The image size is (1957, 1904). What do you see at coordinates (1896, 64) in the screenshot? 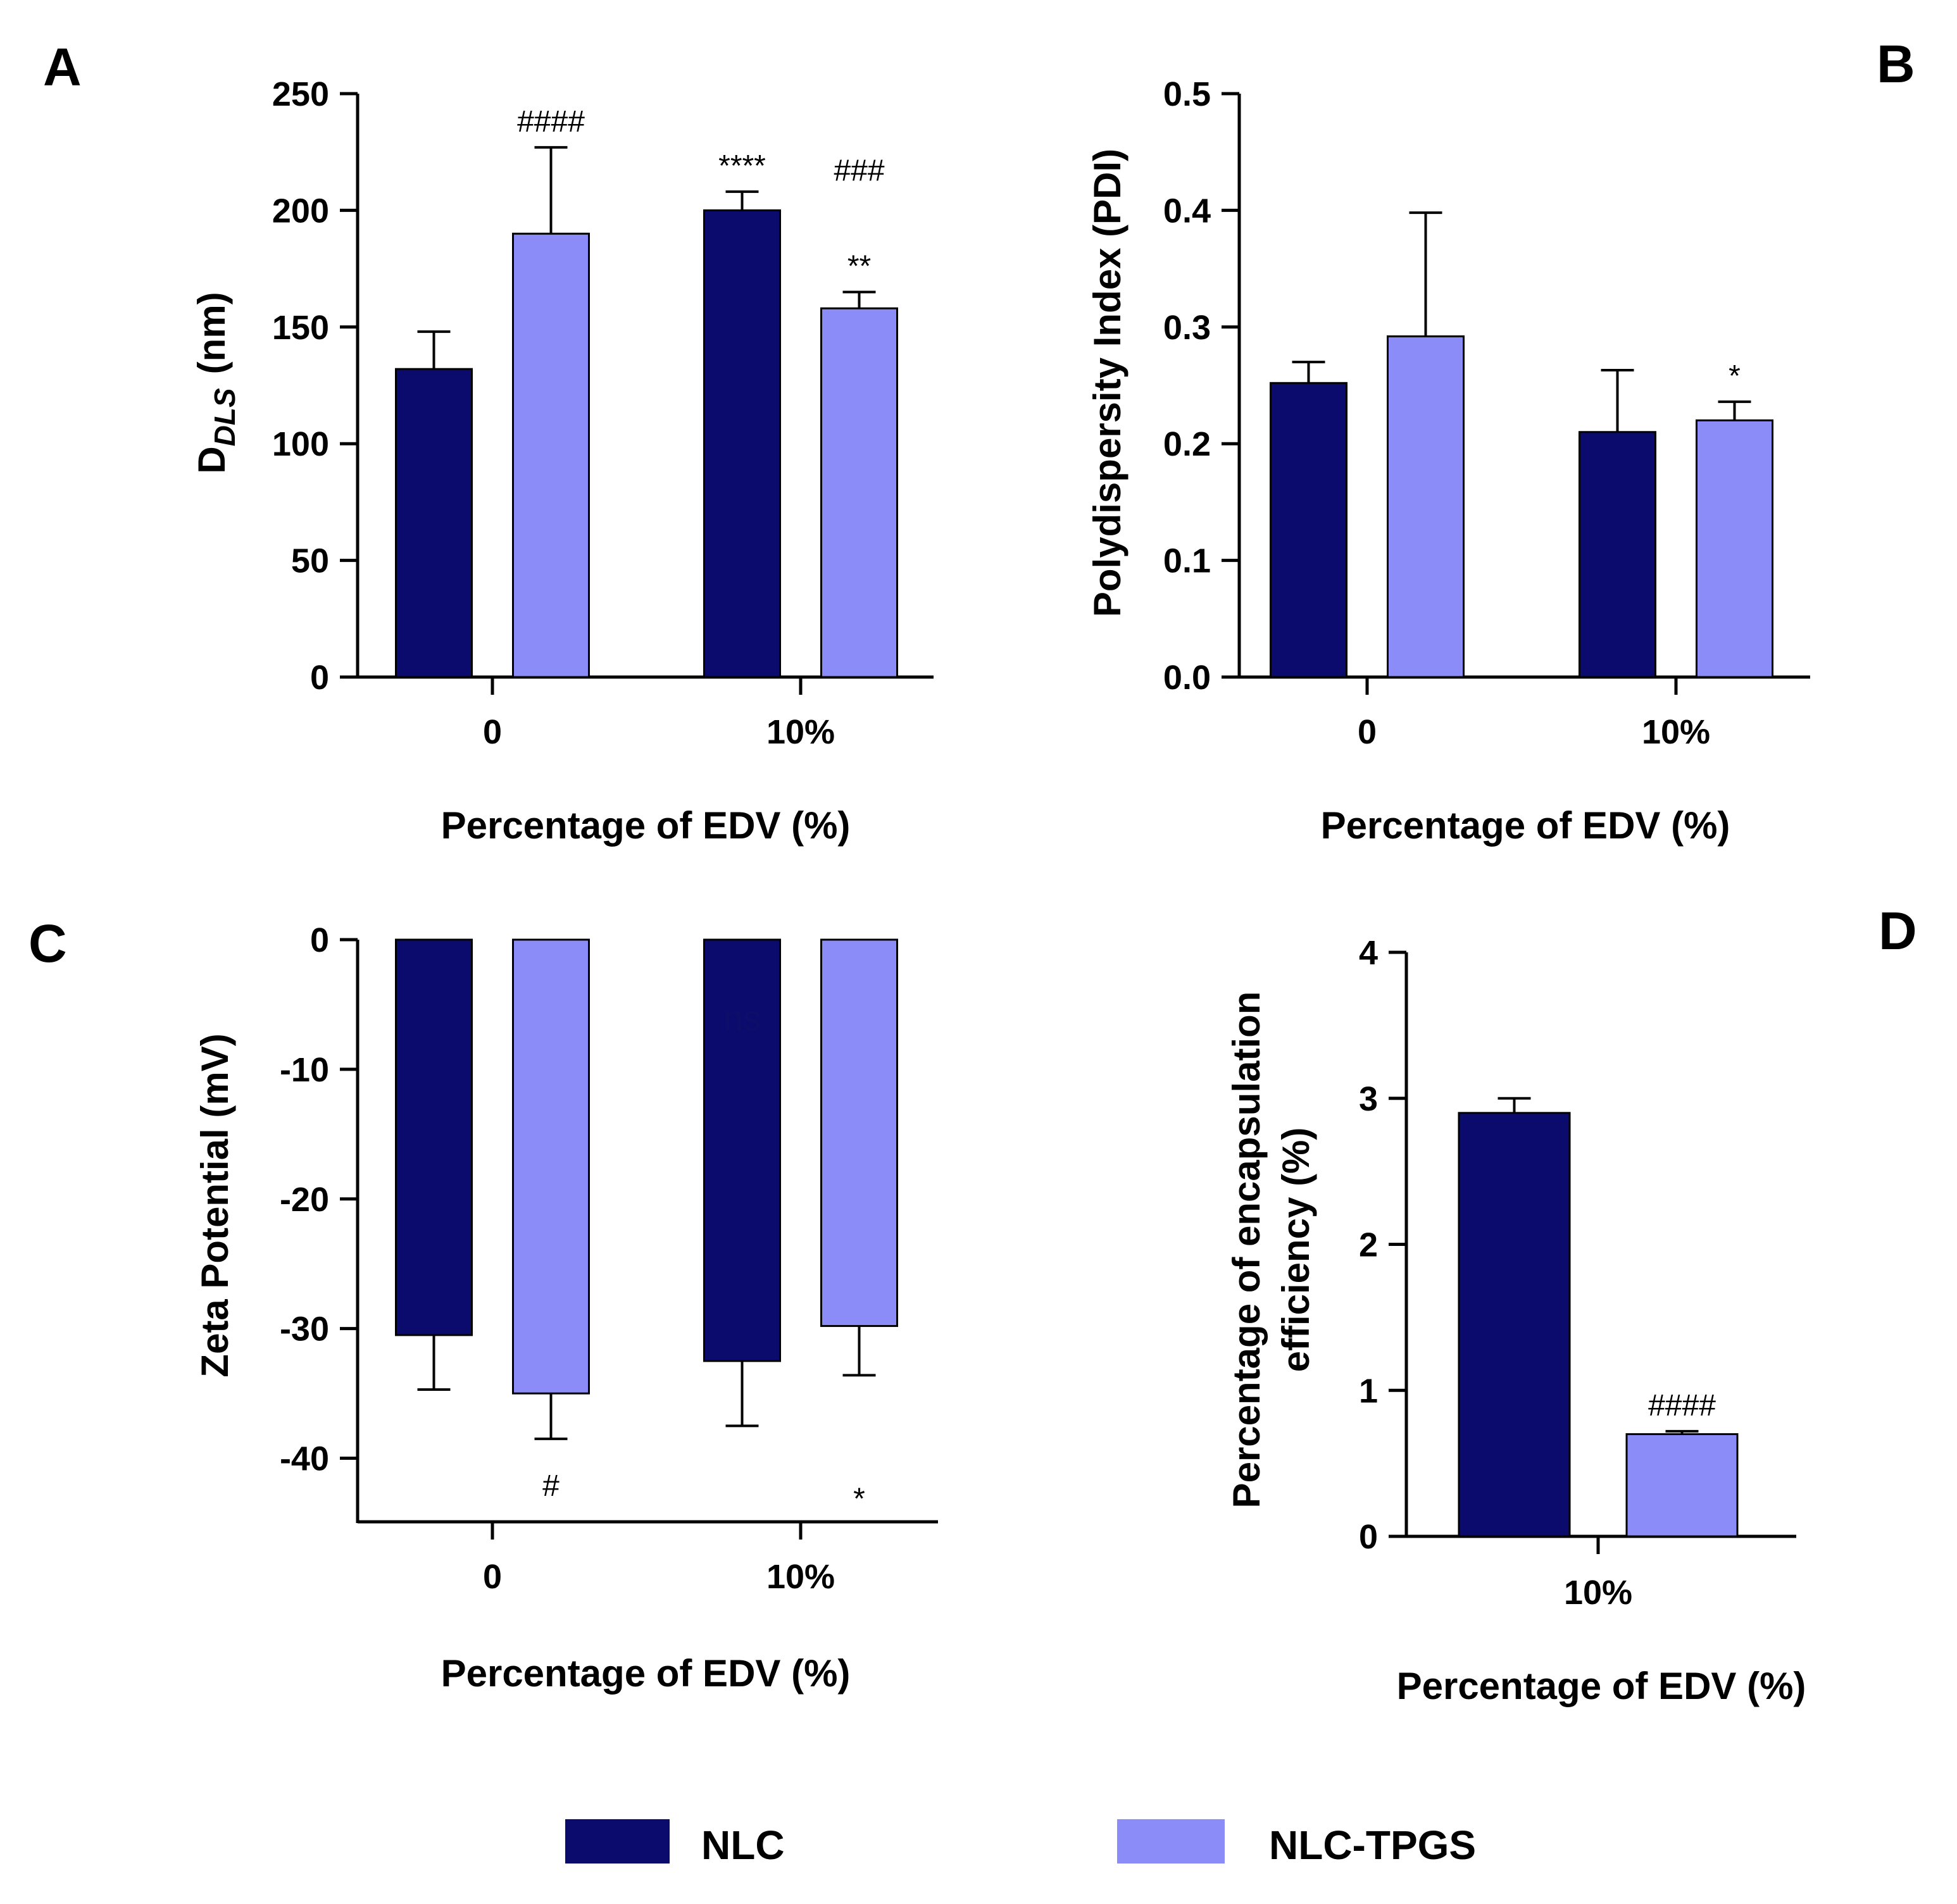
I see `panel-b-letter: B` at bounding box center [1896, 64].